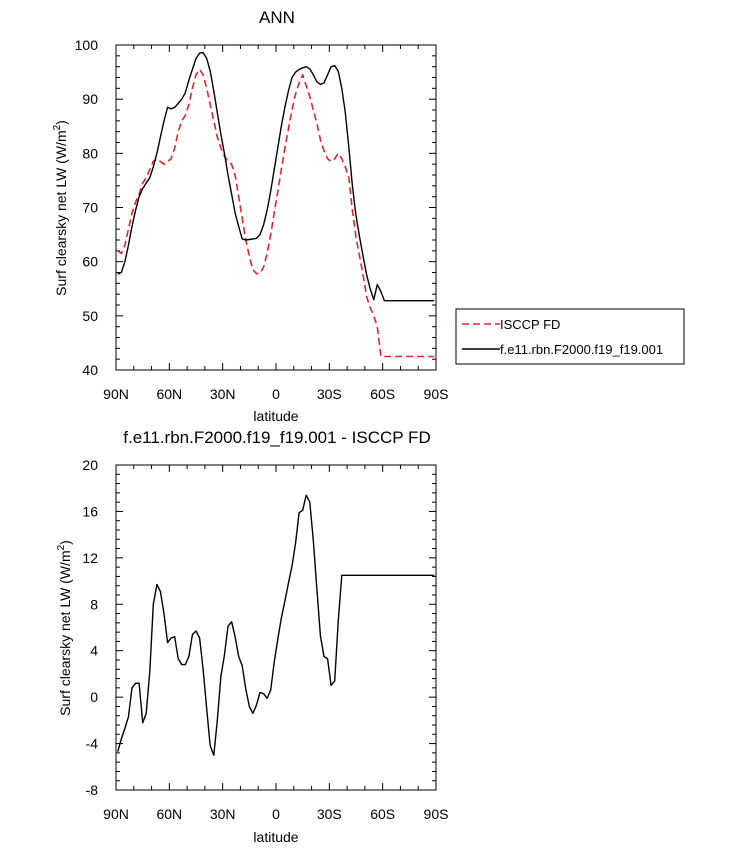 The image size is (733, 852). I want to click on y-tick-label: 20, so click(90, 465).